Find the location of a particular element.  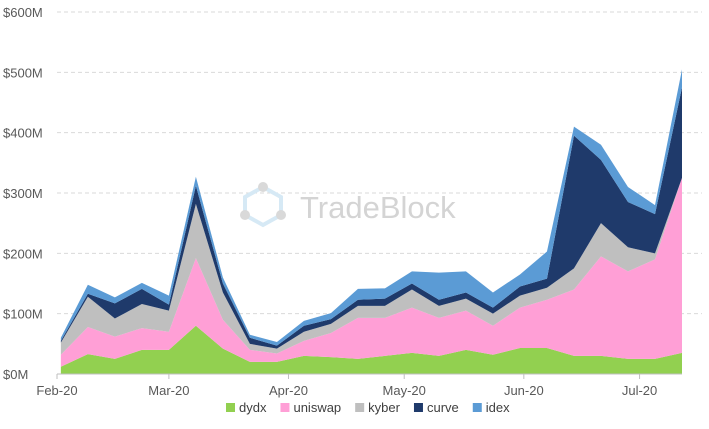

x-tick-label: Jun-20 is located at coordinates (524, 390).